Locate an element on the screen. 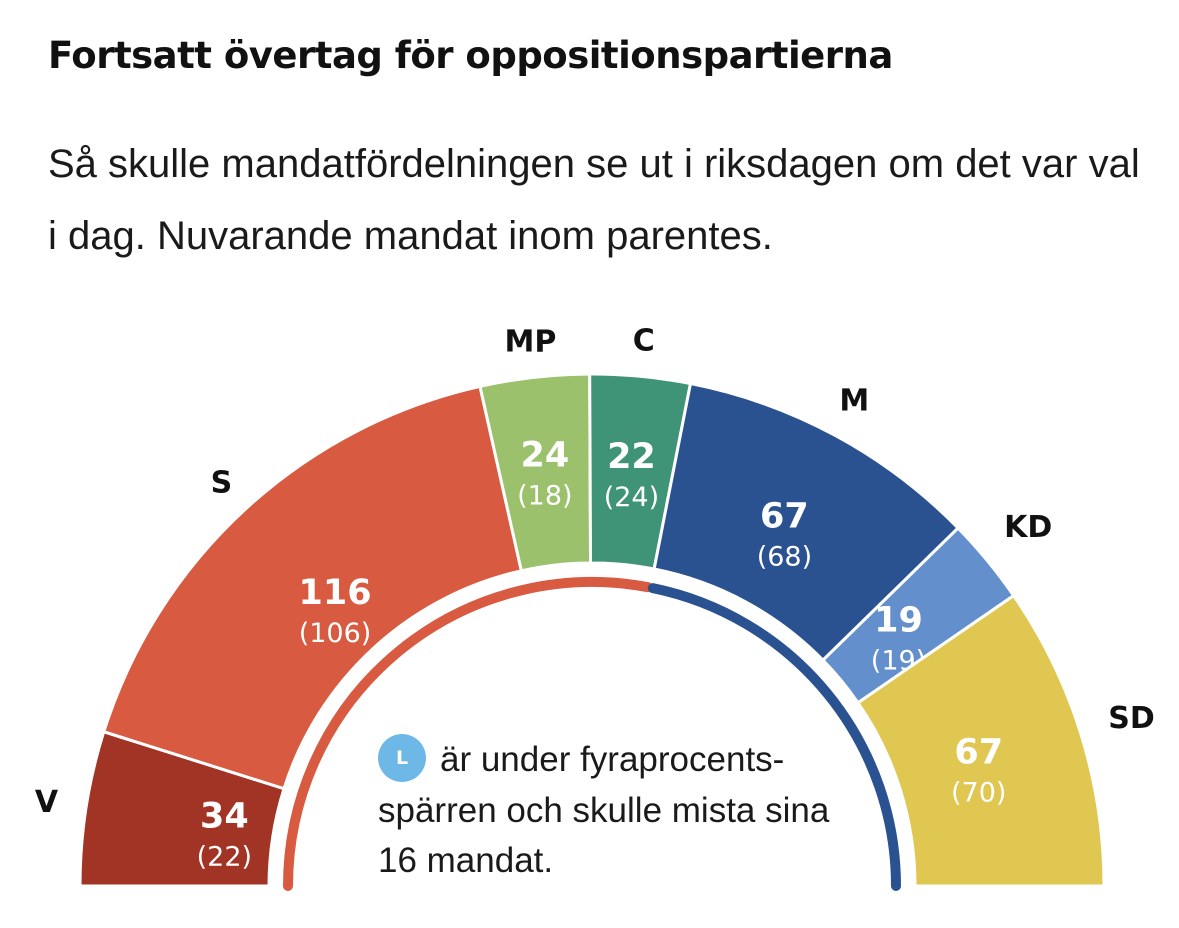  previous-value-v: (22) is located at coordinates (224, 856).